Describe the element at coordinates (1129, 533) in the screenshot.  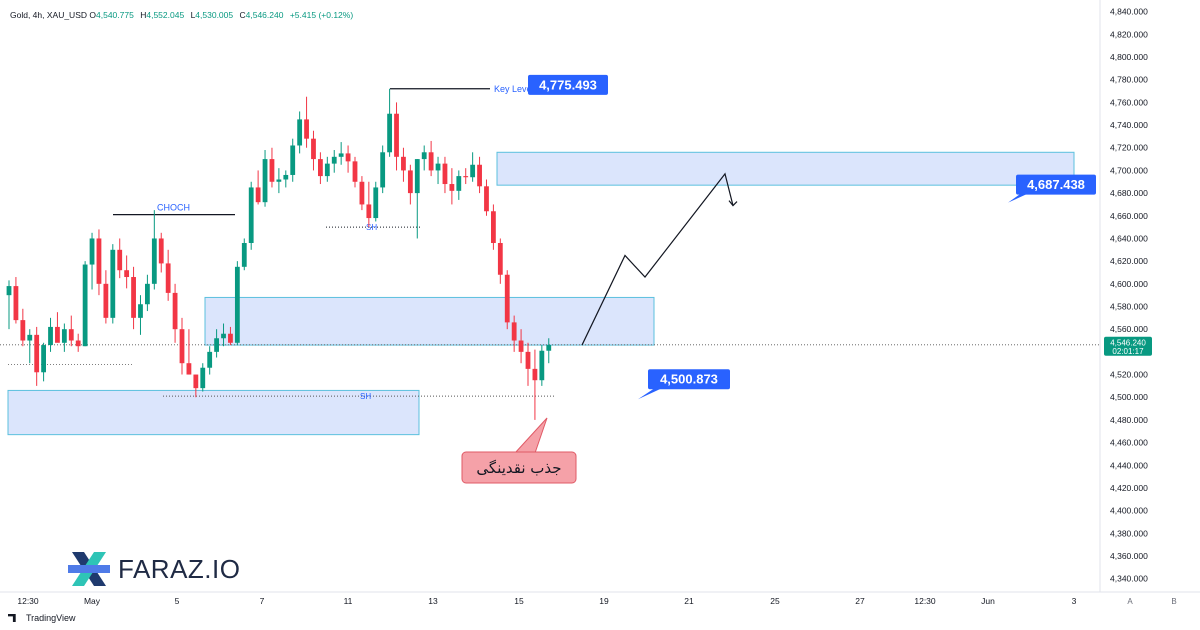
I see `price-tick-label: 4,380.000` at that location.